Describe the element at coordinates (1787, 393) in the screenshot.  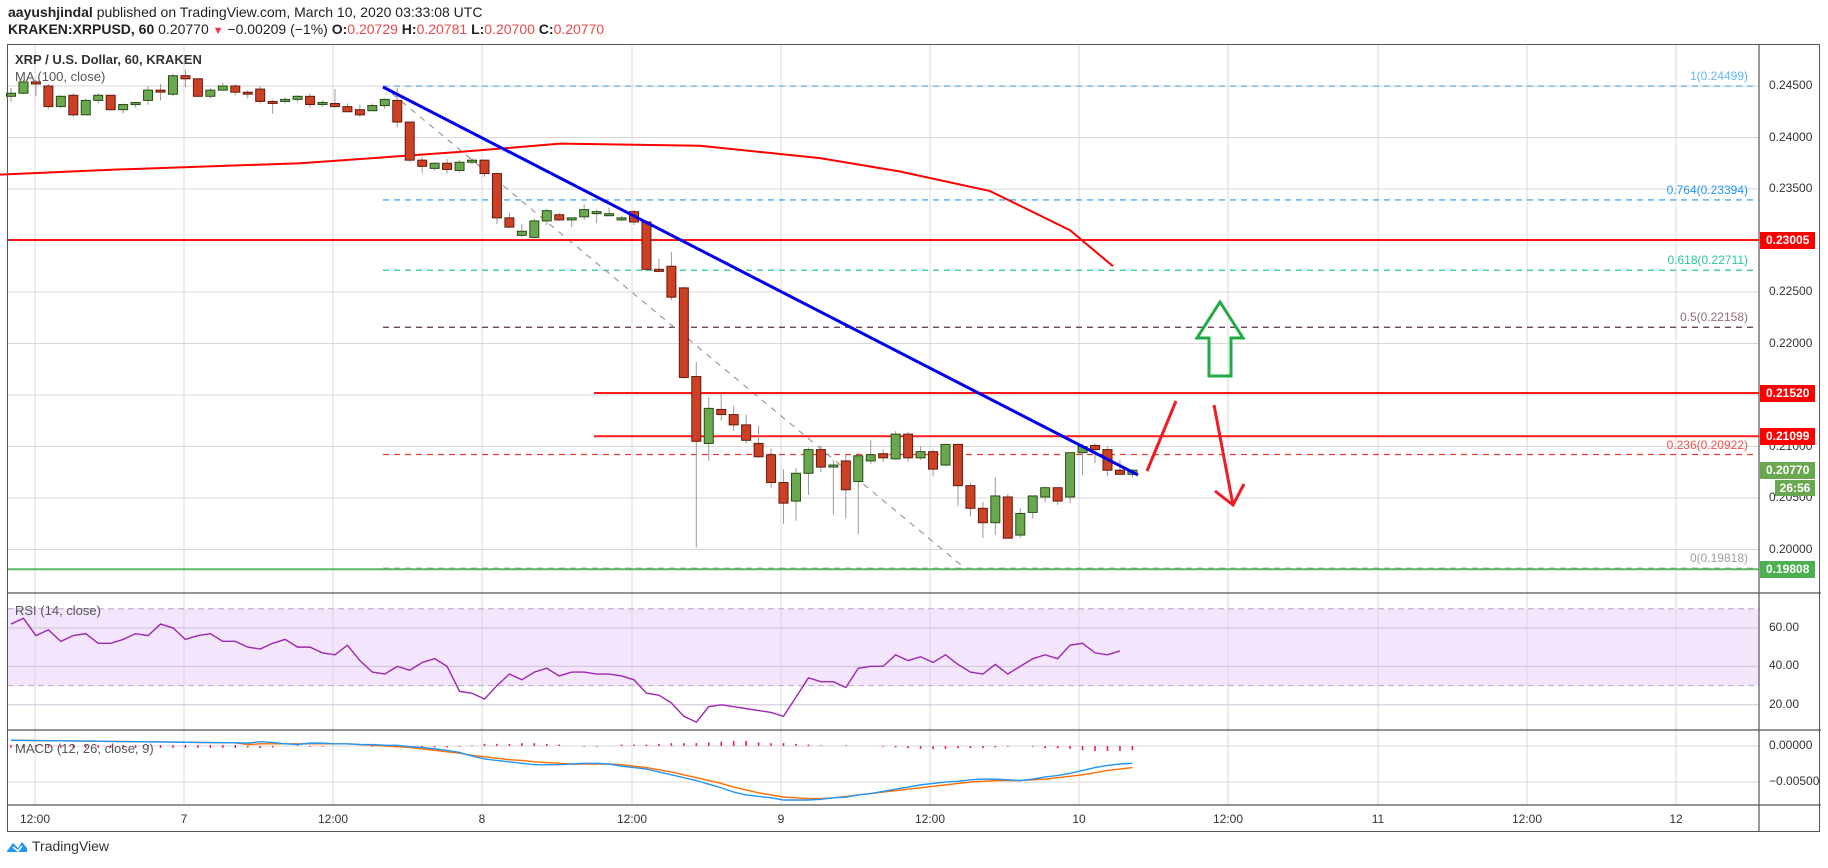
I see `price-level-tag: 0.21520` at that location.